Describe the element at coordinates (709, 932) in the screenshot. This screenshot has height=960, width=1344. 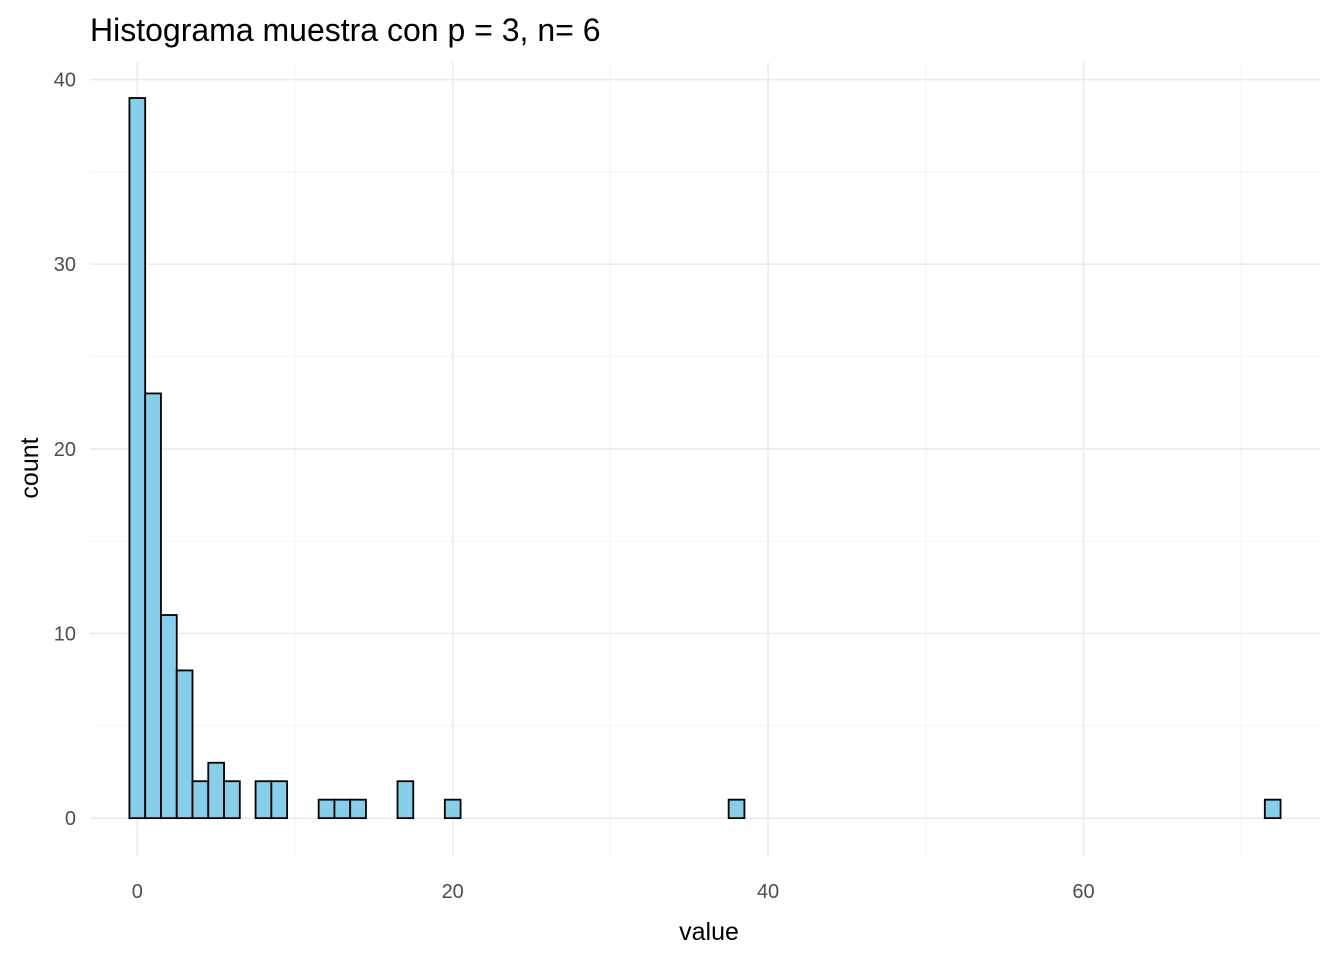
I see `x-axis-title: value` at that location.